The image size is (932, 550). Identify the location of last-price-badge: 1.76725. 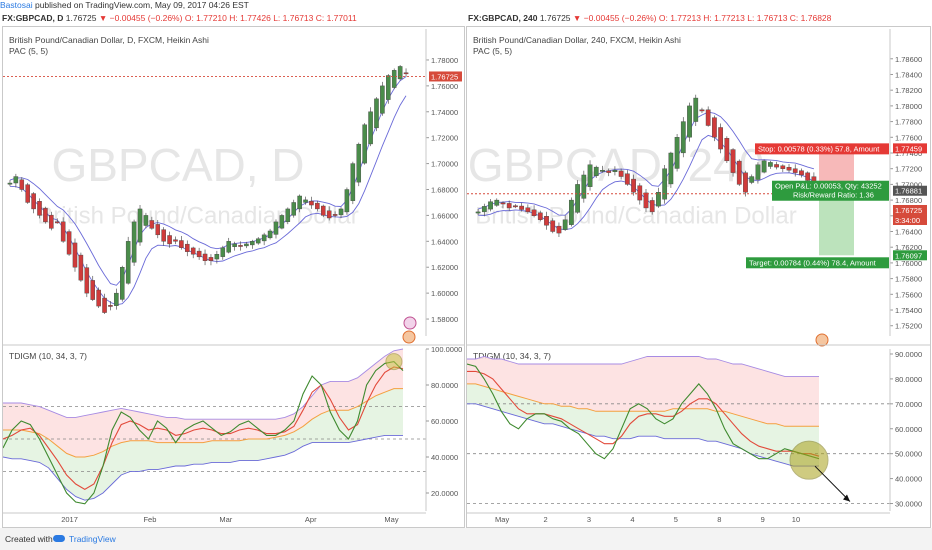
(908, 210).